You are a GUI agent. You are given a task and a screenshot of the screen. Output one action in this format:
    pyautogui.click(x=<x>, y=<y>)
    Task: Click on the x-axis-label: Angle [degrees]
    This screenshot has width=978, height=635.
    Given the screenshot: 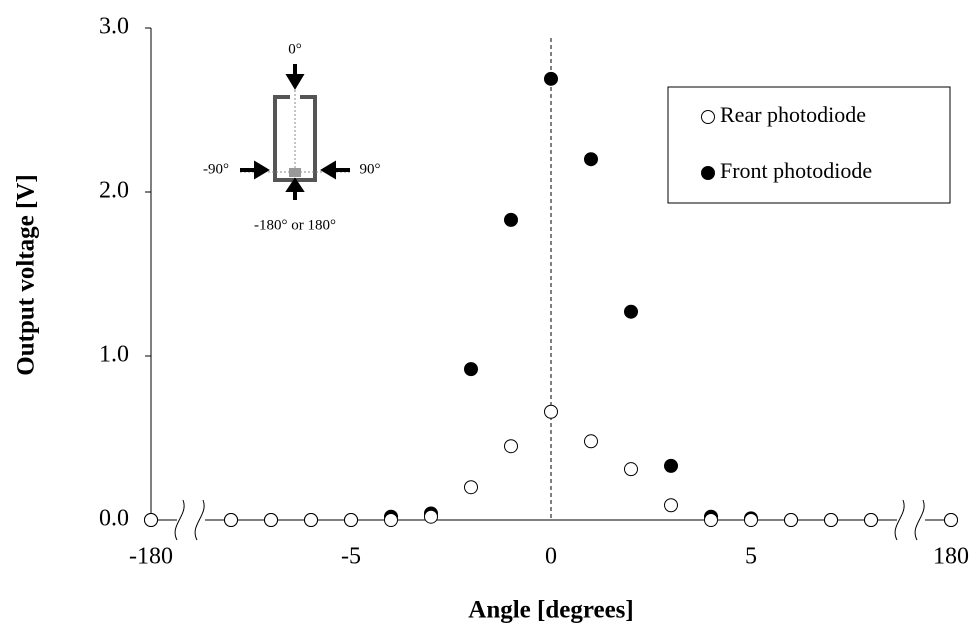 What is the action you would take?
    pyautogui.click(x=550, y=610)
    